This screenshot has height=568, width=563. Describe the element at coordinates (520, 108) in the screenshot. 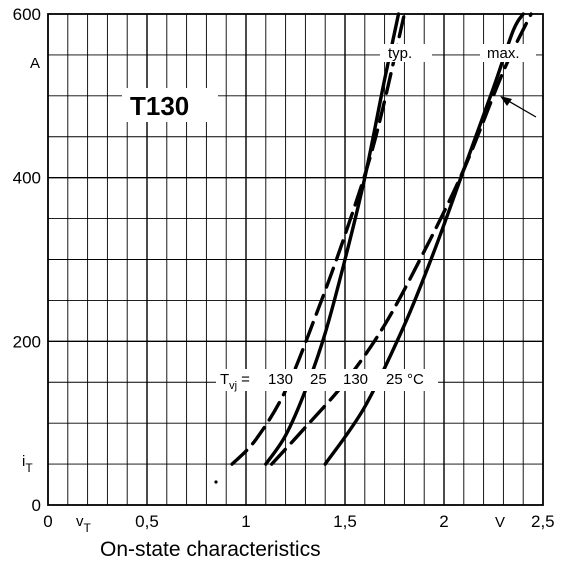

I see `max-pointer-line` at that location.